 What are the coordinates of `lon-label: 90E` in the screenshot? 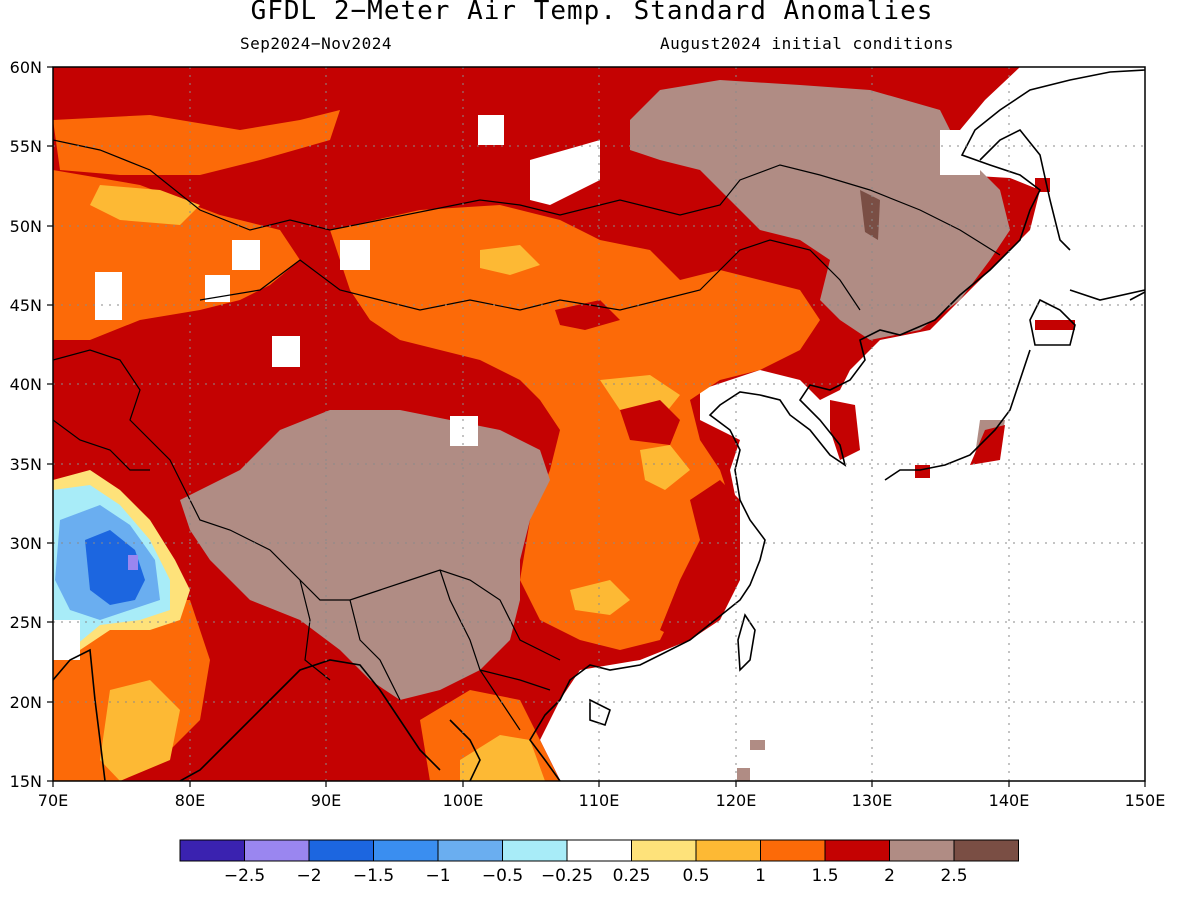 It's located at (326, 800).